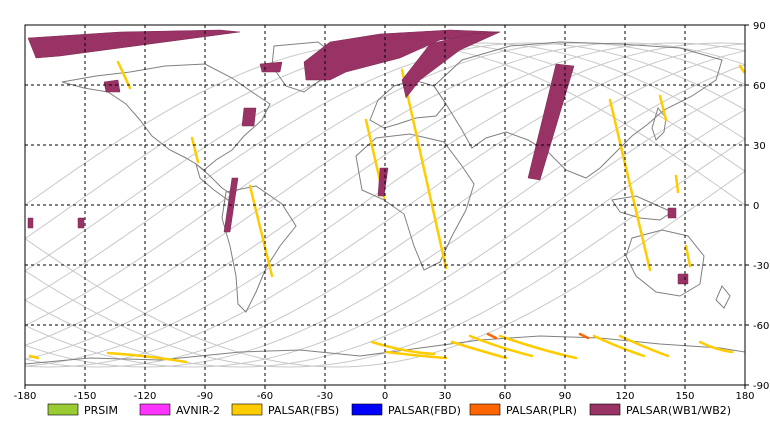 Image resolution: width=770 pixels, height=430 pixels. I want to click on y-tick-label: 90, so click(759, 26).